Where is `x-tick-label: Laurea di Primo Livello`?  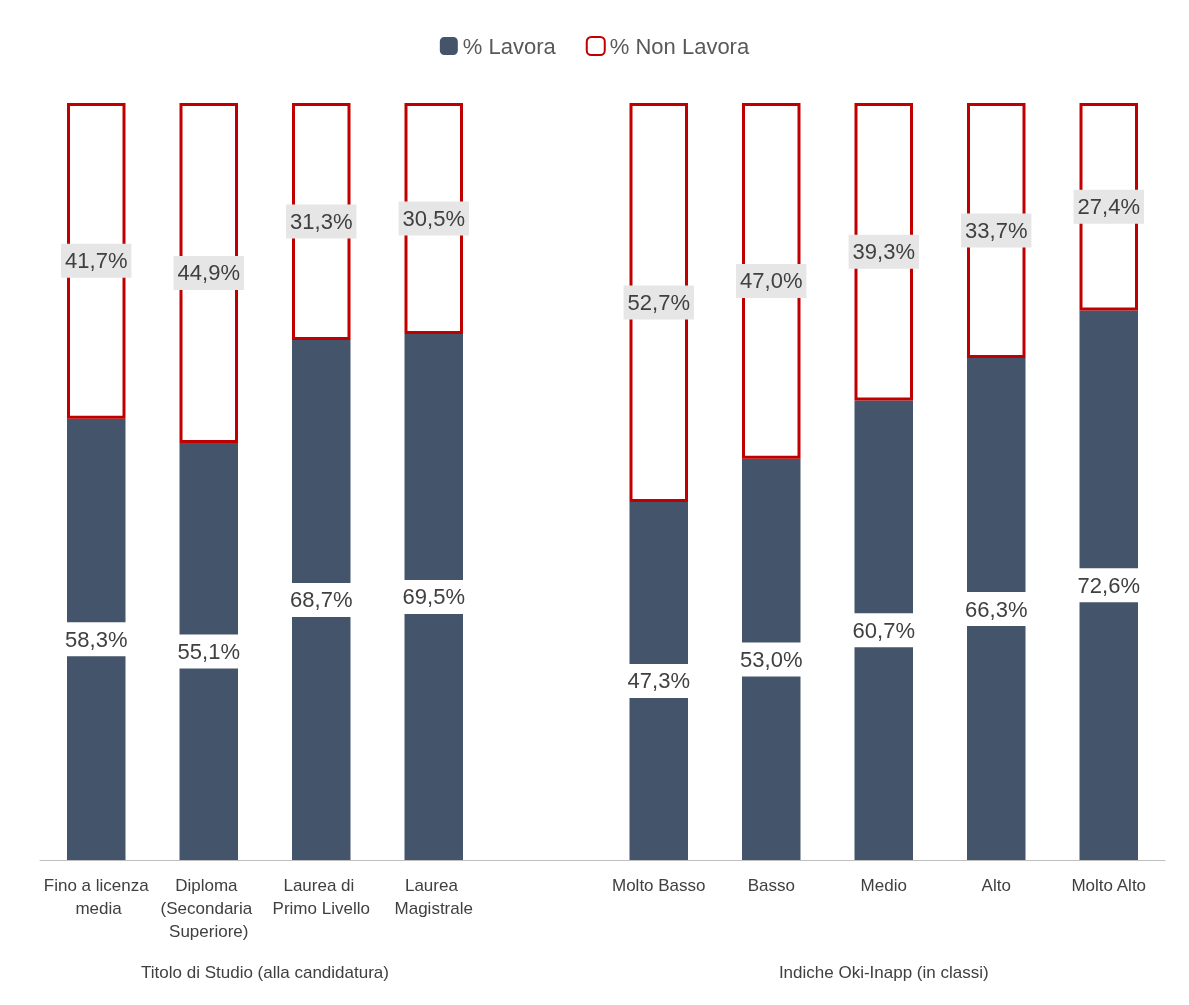
x-tick-label: Laurea di Primo Livello is located at coordinates (321, 897).